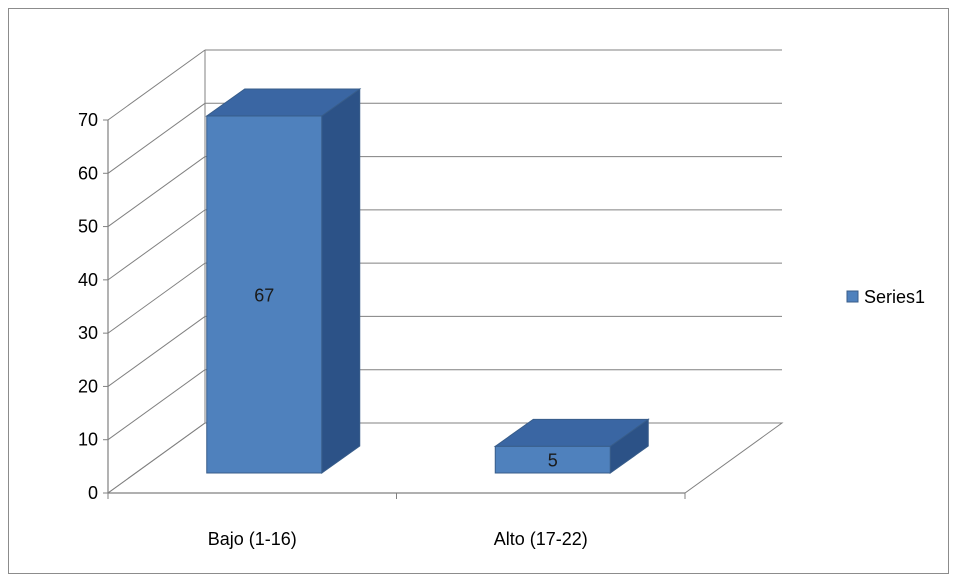  What do you see at coordinates (88, 120) in the screenshot?
I see `y-tick-label: 70` at bounding box center [88, 120].